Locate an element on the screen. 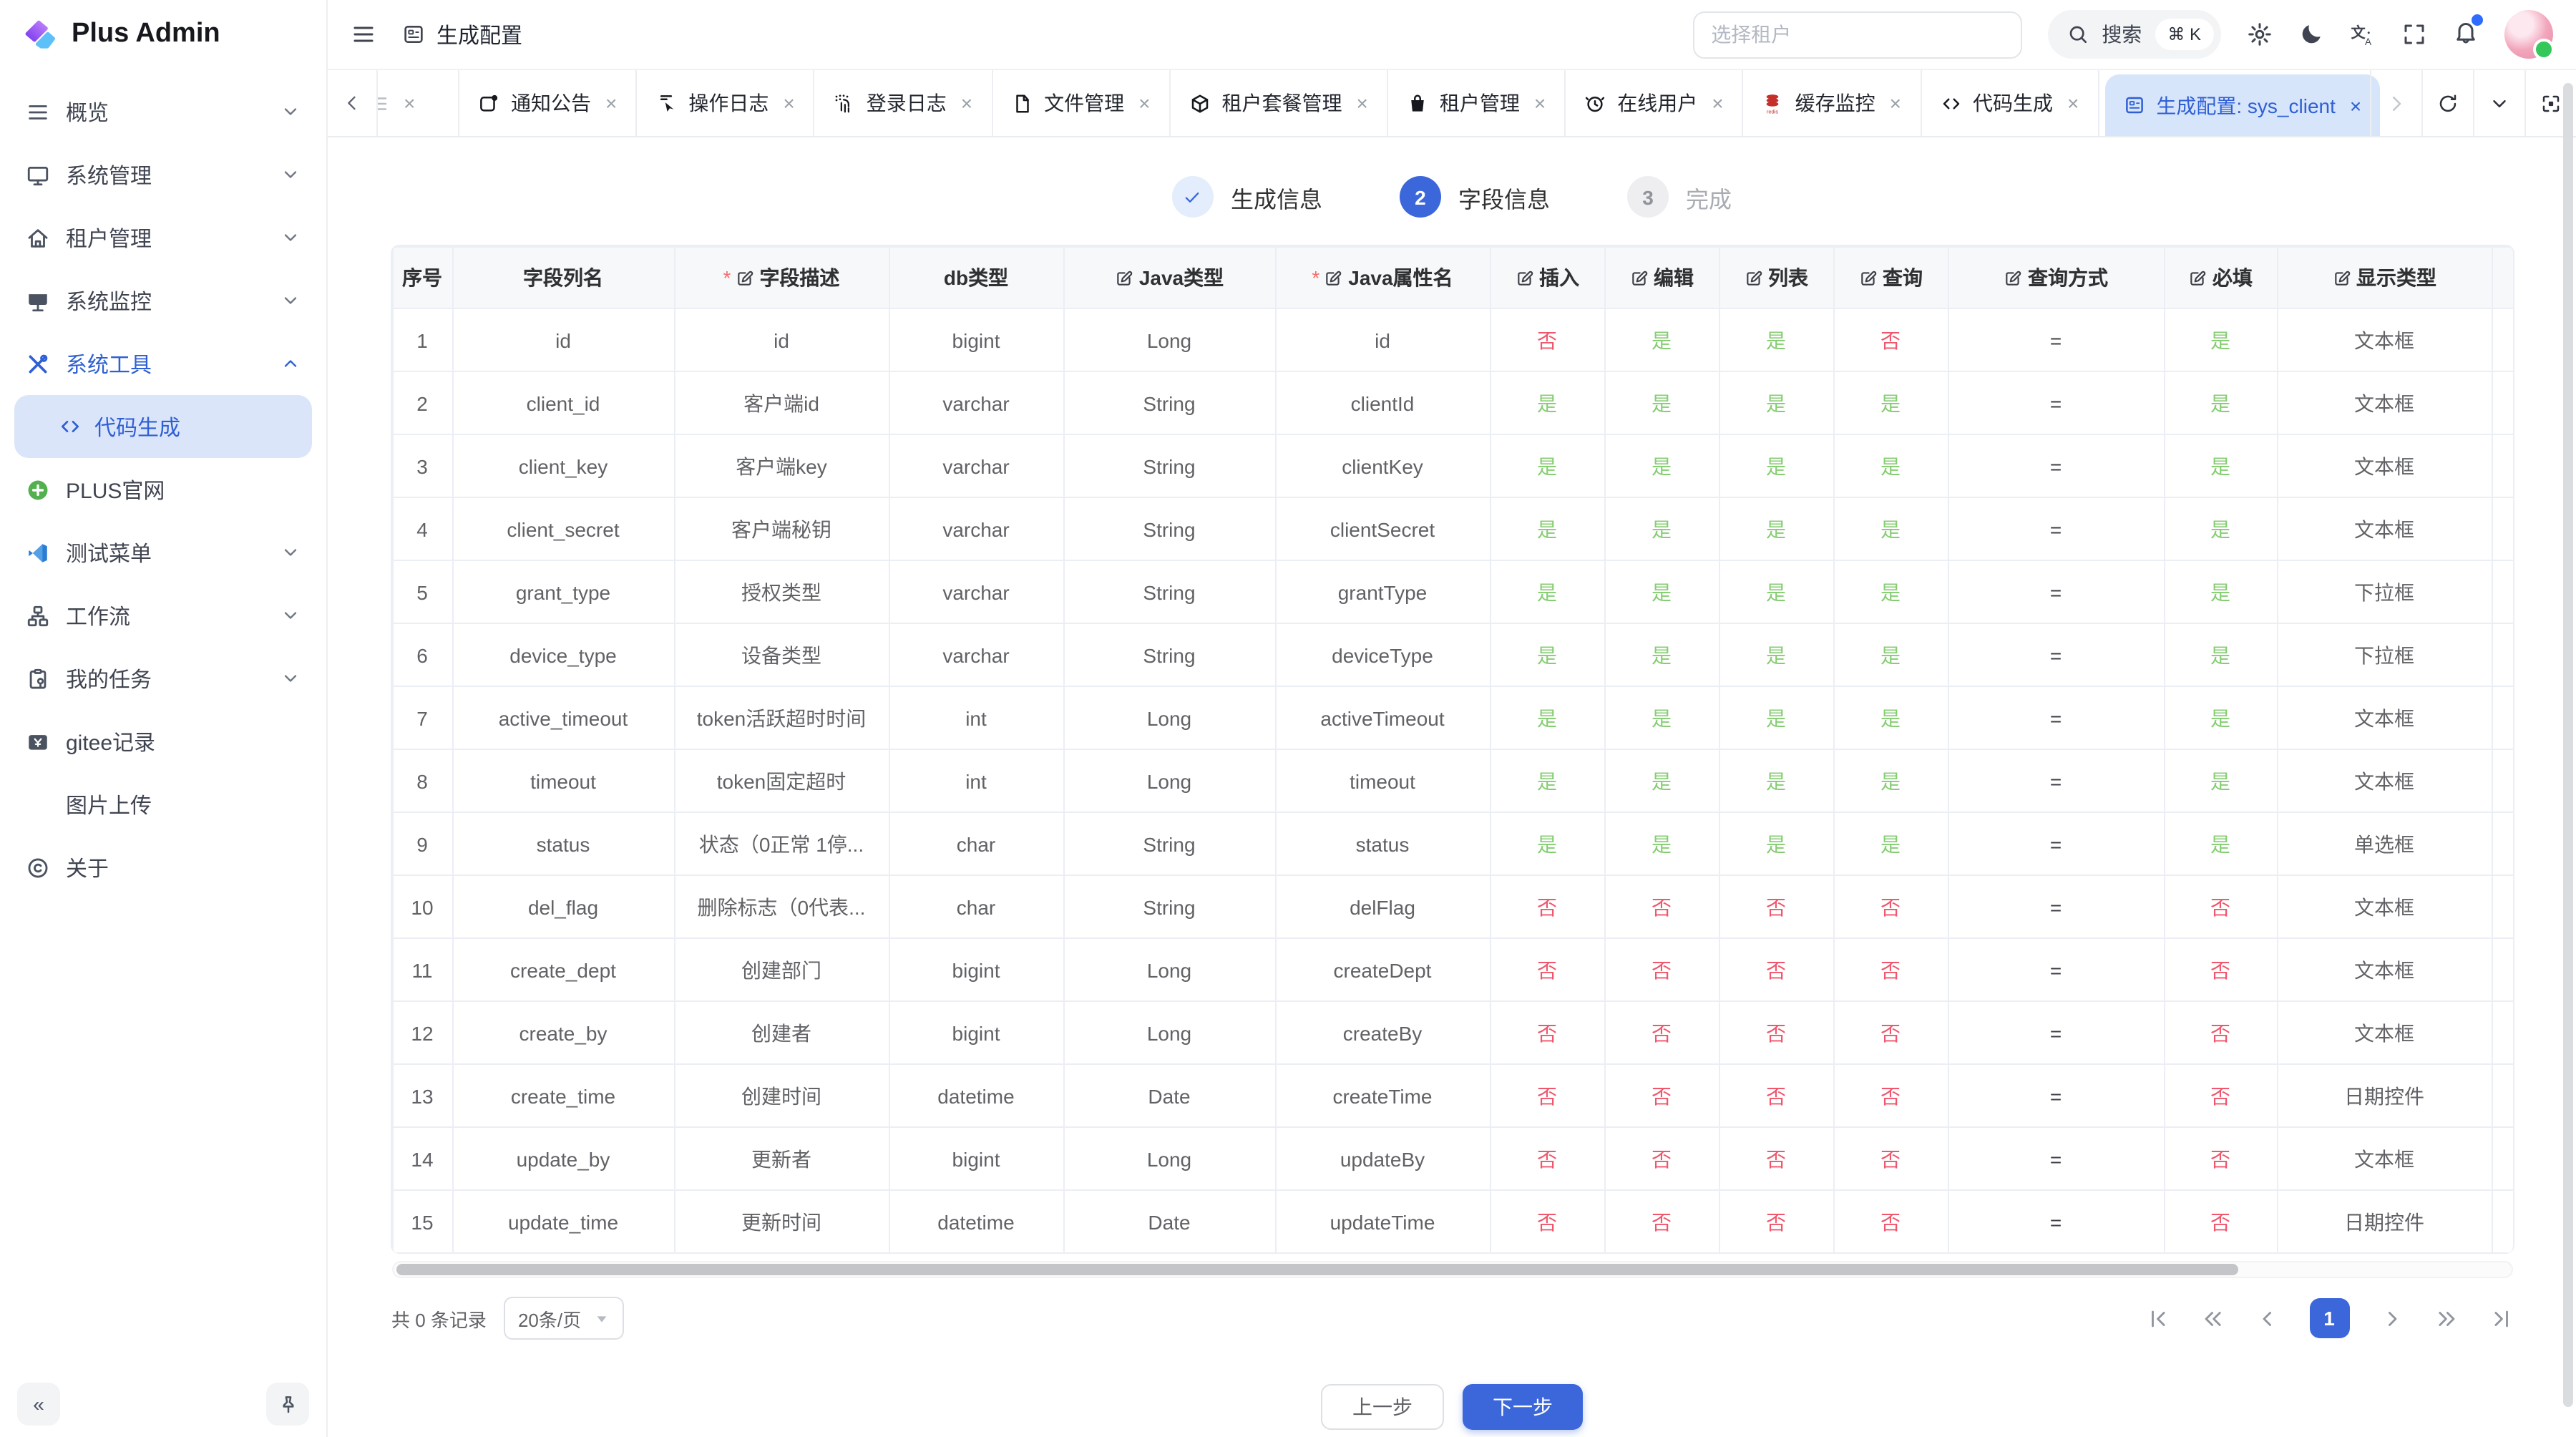 Image resolution: width=2576 pixels, height=1437 pixels. cell: Date is located at coordinates (1169, 1221).